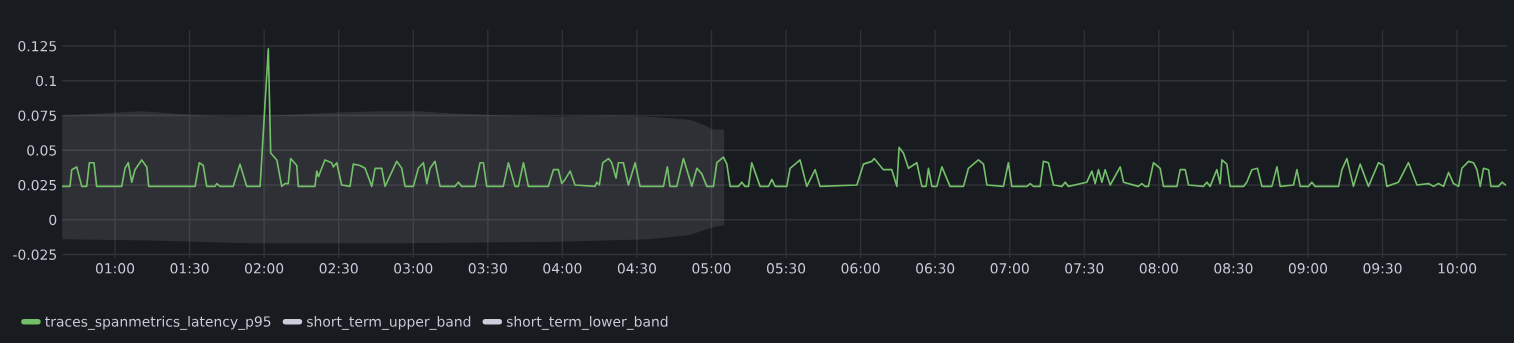  I want to click on x-tick-label: 08:00, so click(1158, 268).